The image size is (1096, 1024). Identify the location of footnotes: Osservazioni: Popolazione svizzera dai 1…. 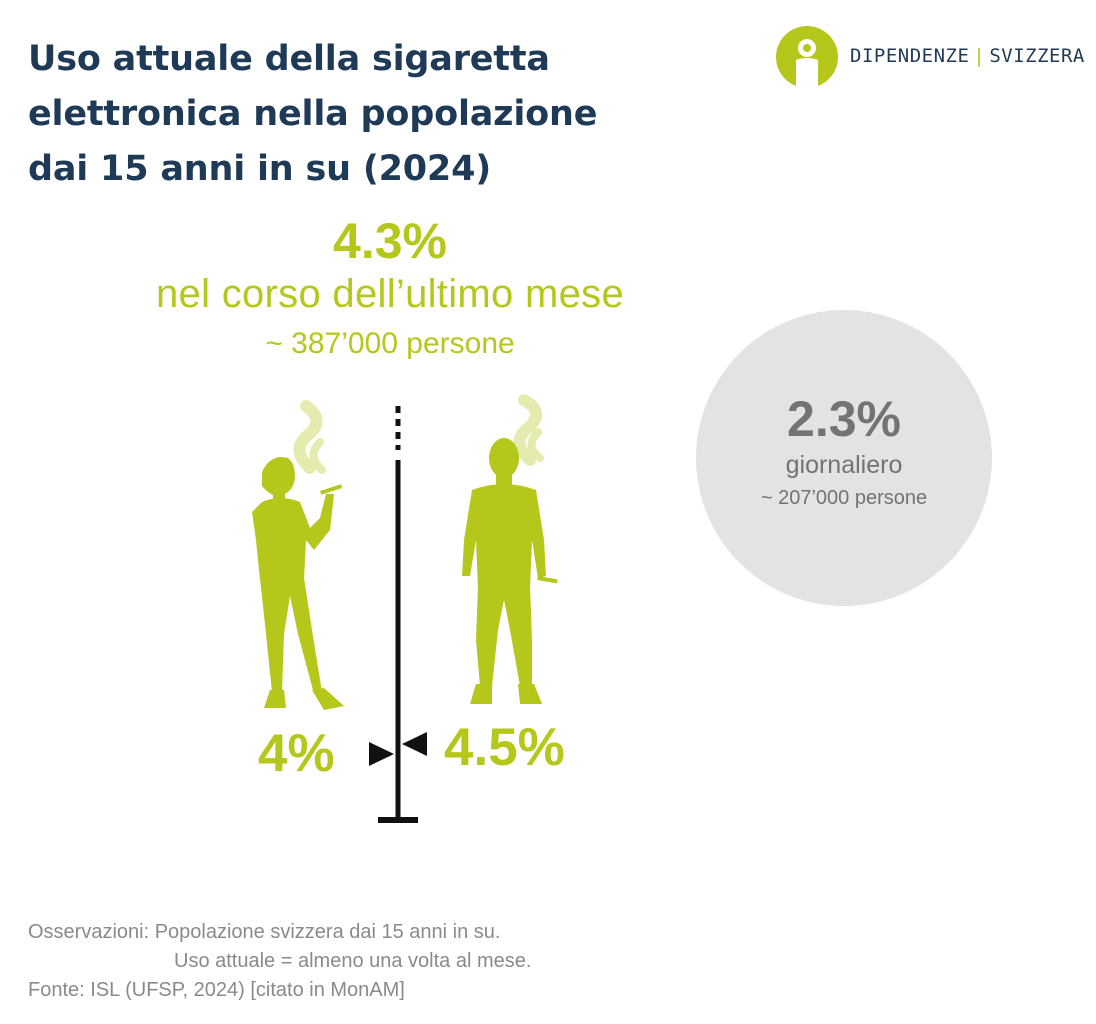
(279, 961).